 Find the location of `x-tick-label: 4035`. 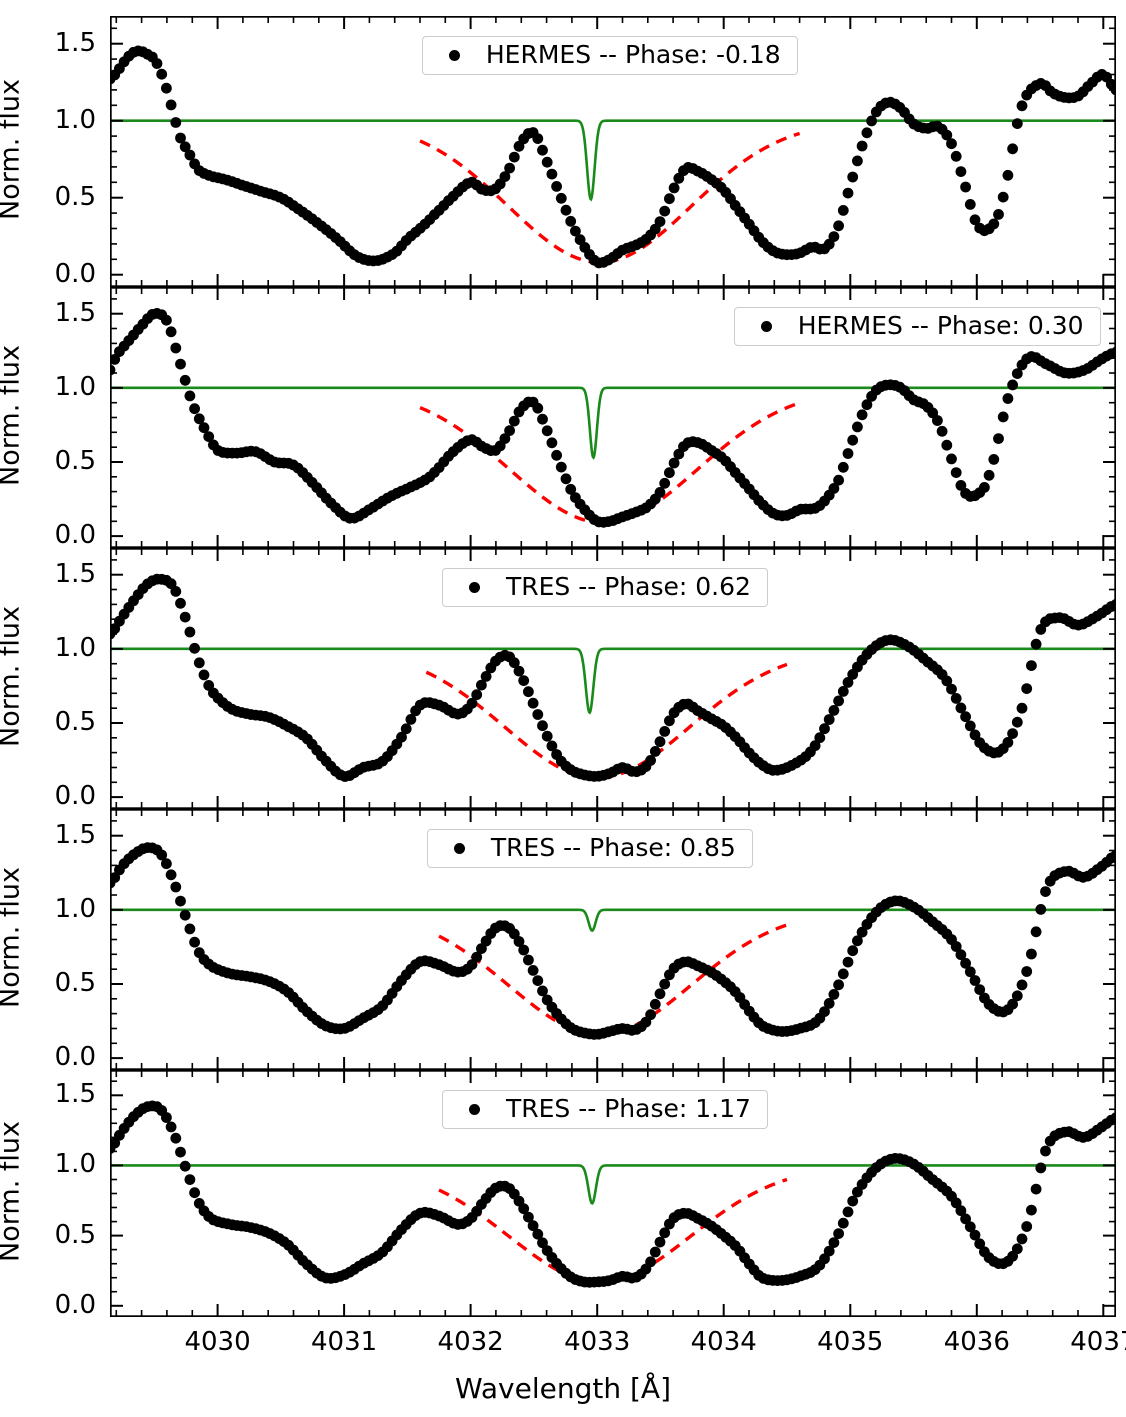

x-tick-label: 4035 is located at coordinates (850, 1342).